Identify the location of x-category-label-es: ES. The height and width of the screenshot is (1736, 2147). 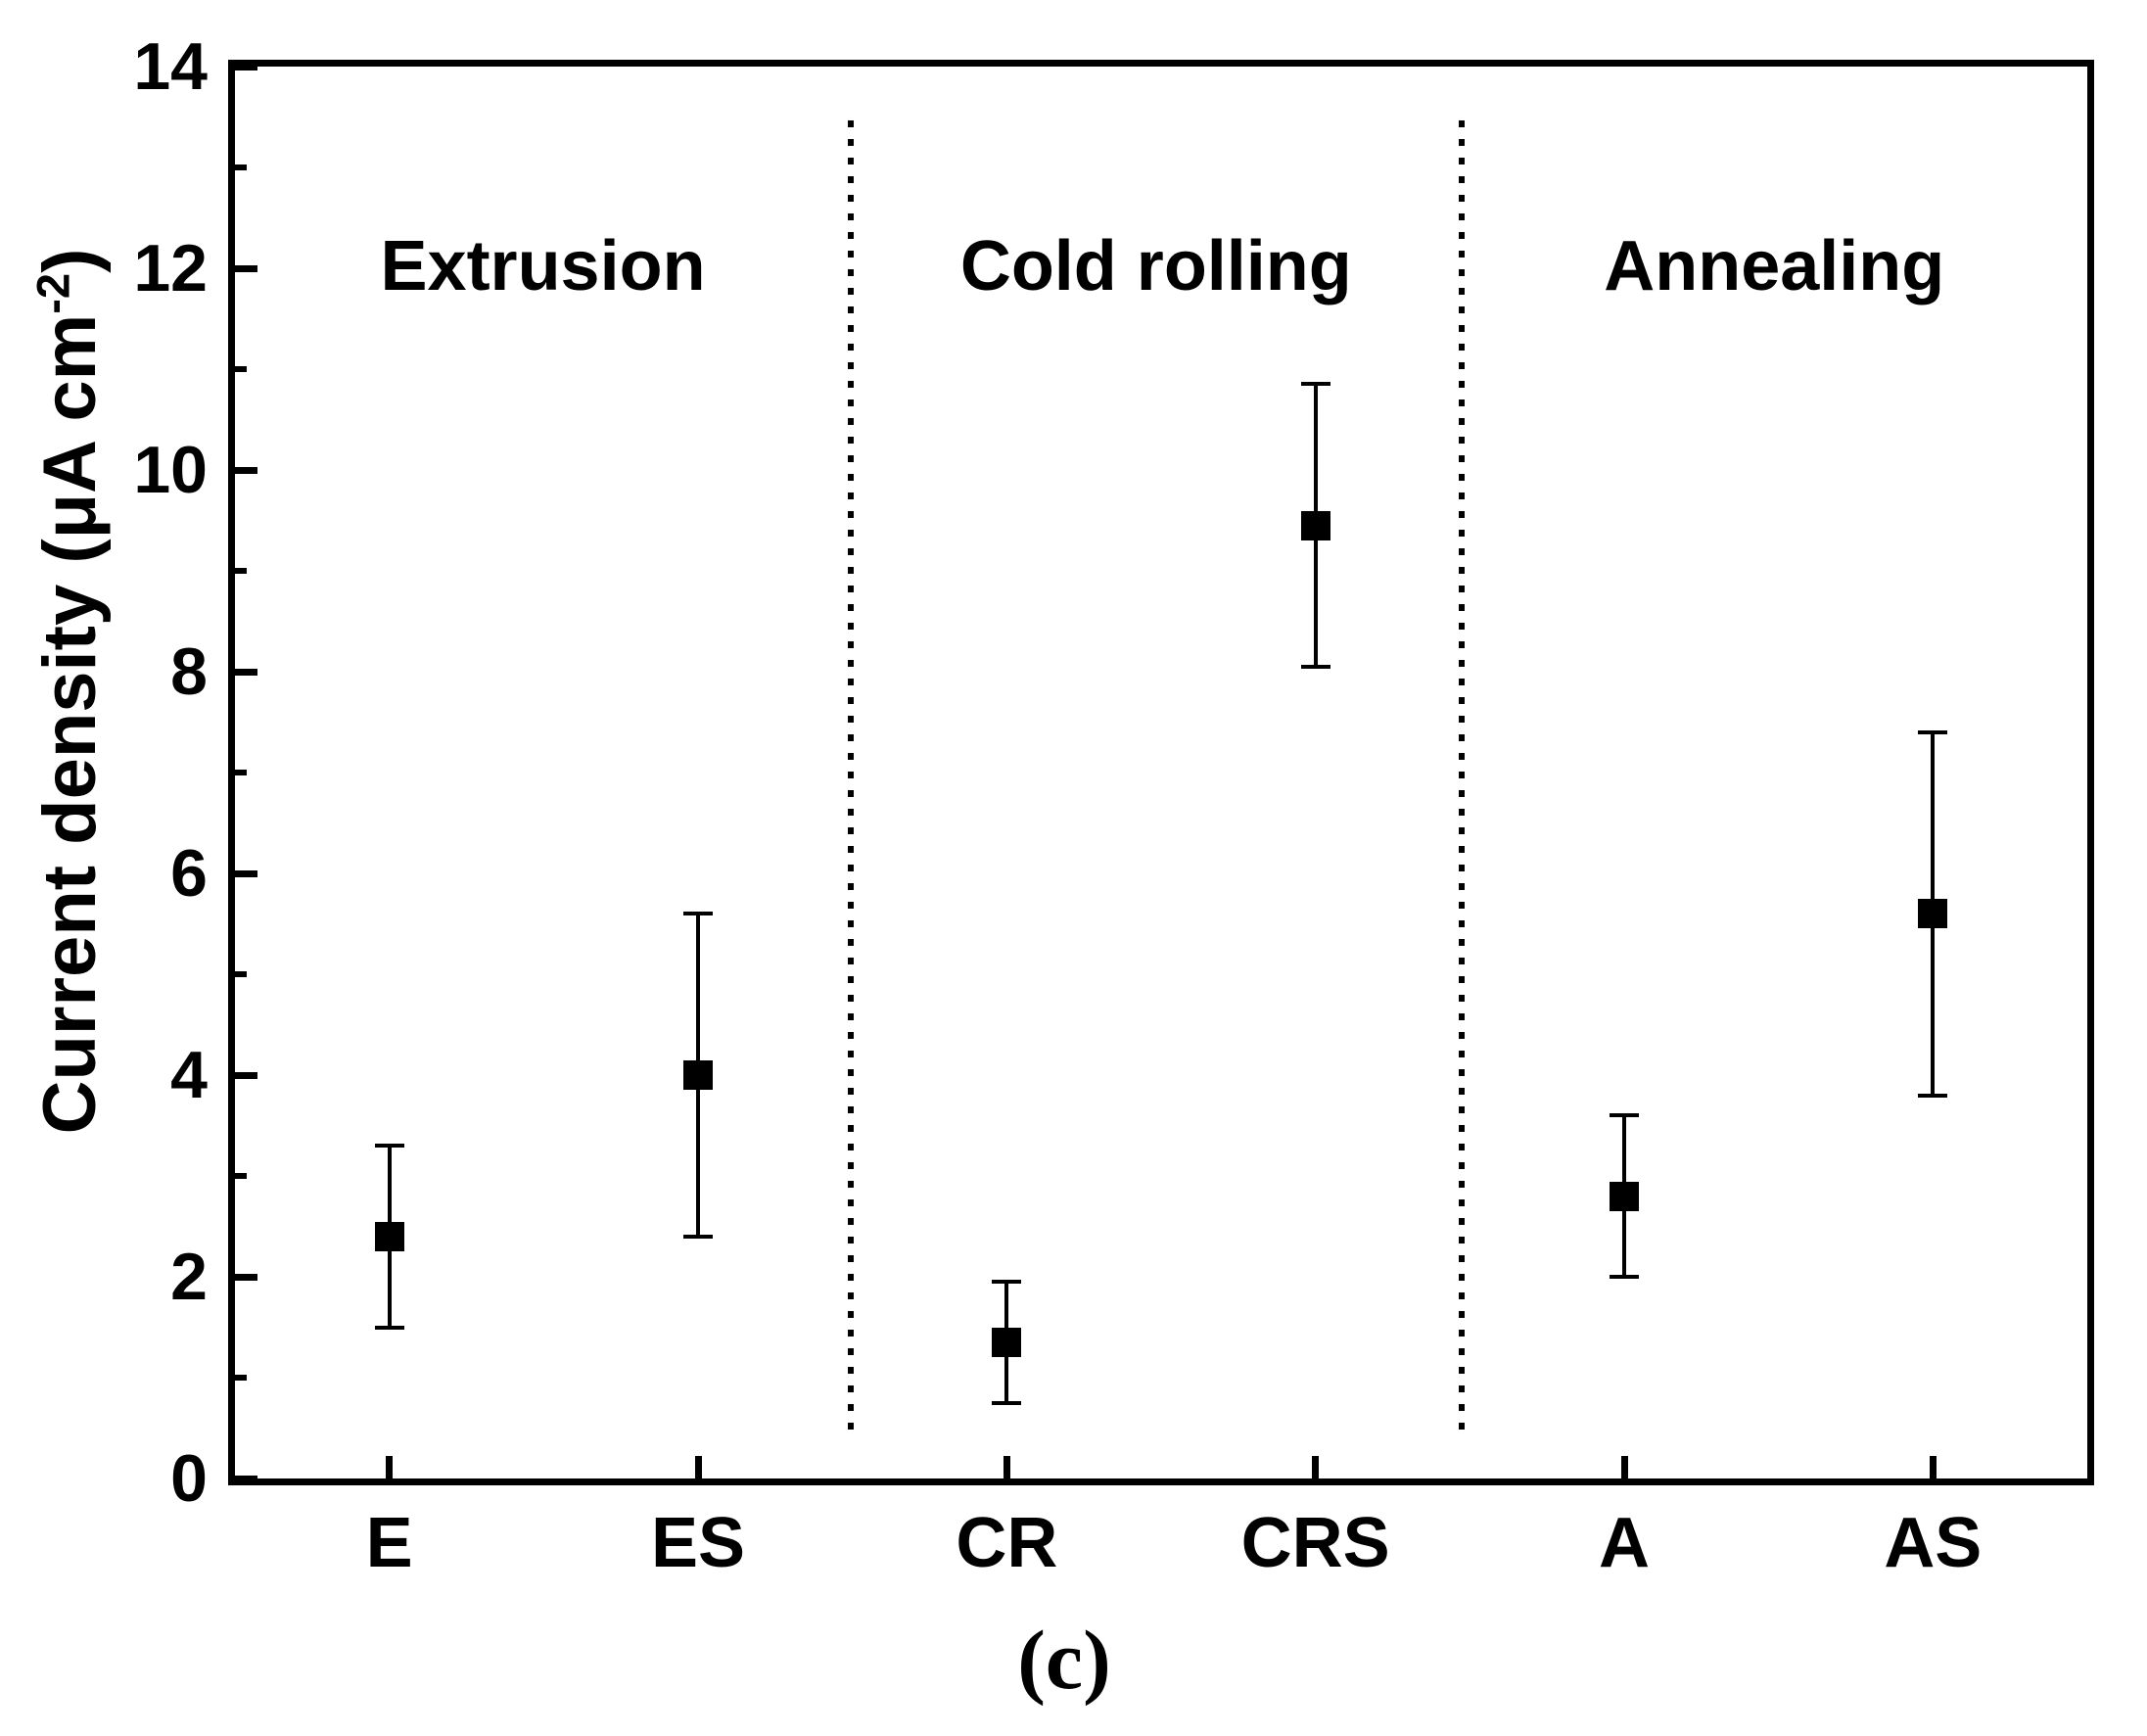
(698, 1543).